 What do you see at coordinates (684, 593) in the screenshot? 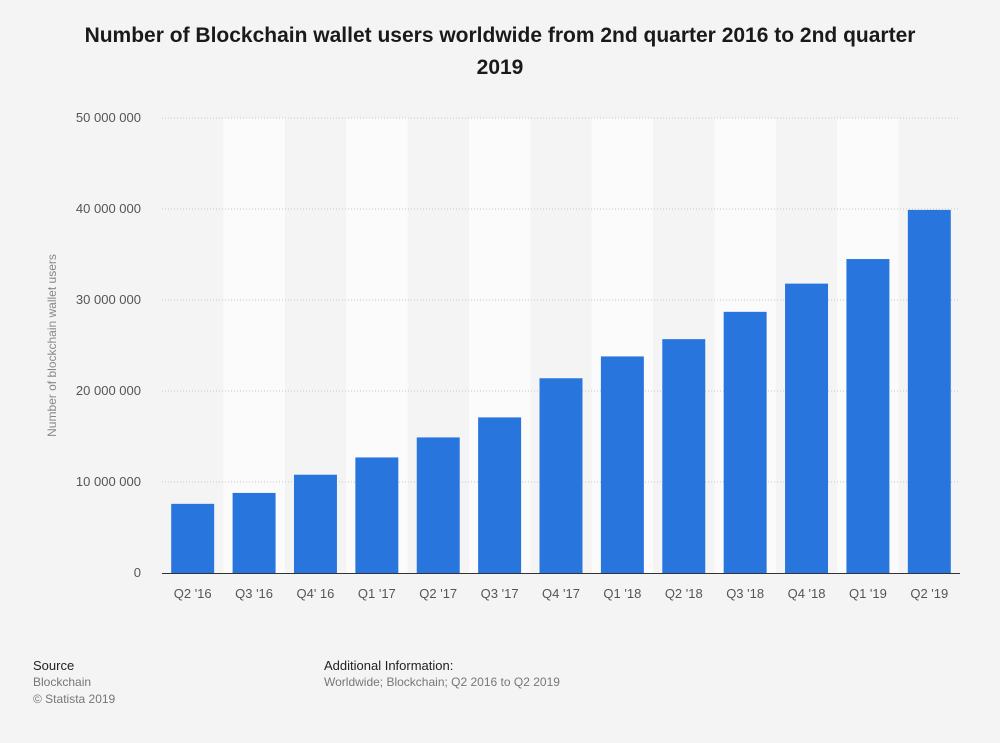
I see `x-tick-label: Q2 '18` at bounding box center [684, 593].